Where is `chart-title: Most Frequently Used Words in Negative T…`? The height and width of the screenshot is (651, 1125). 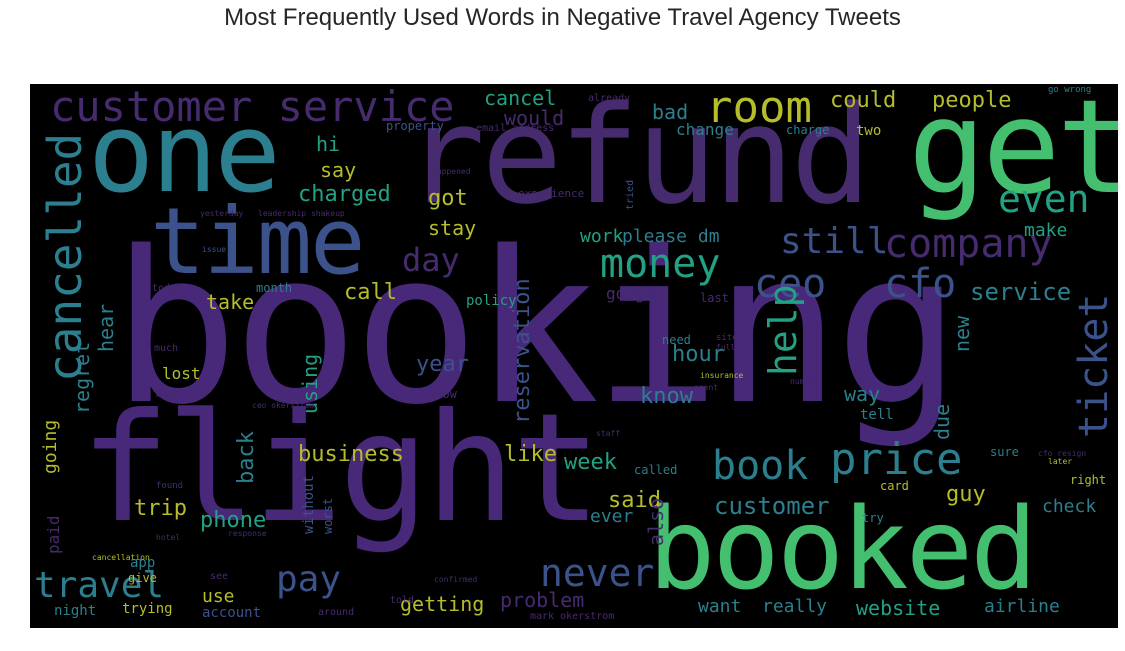 chart-title: Most Frequently Used Words in Negative T… is located at coordinates (562, 17).